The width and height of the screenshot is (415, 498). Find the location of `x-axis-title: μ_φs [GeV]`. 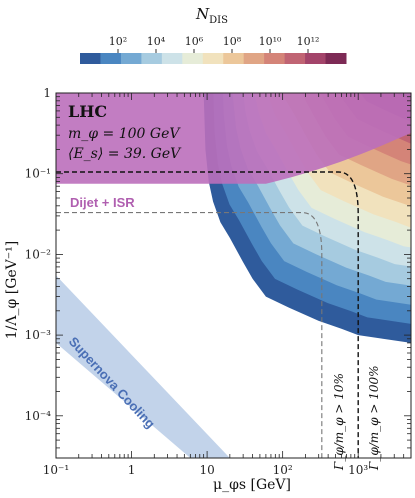

x-axis-title: μ_φs [GeV] is located at coordinates (252, 485).